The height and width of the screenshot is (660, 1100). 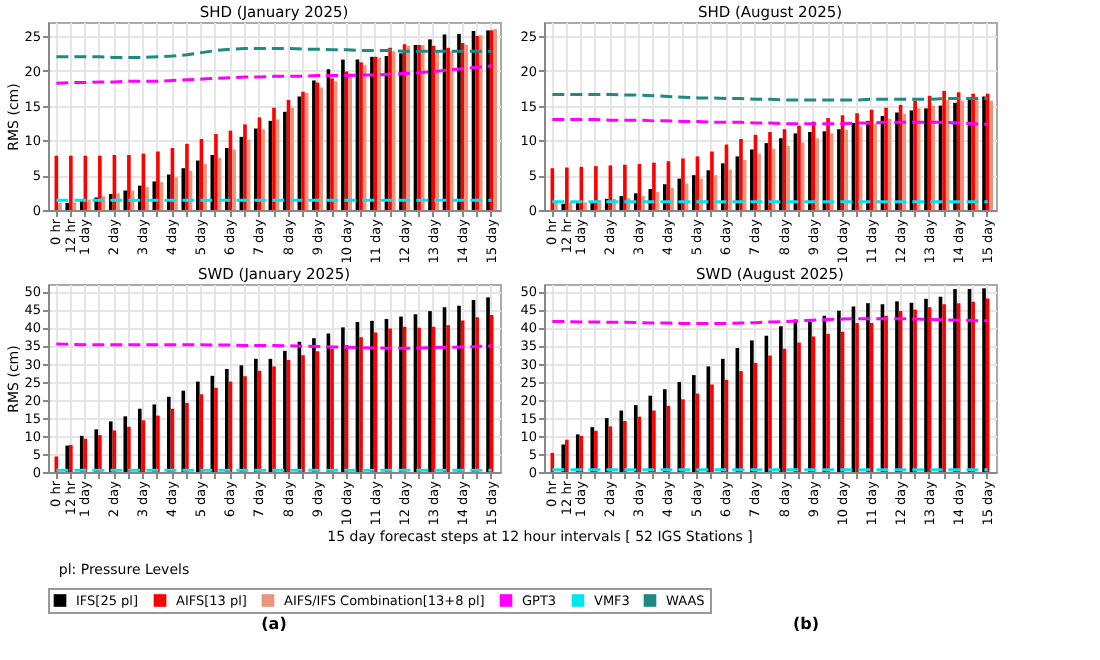 I want to click on line-series, so click(x=274, y=74).